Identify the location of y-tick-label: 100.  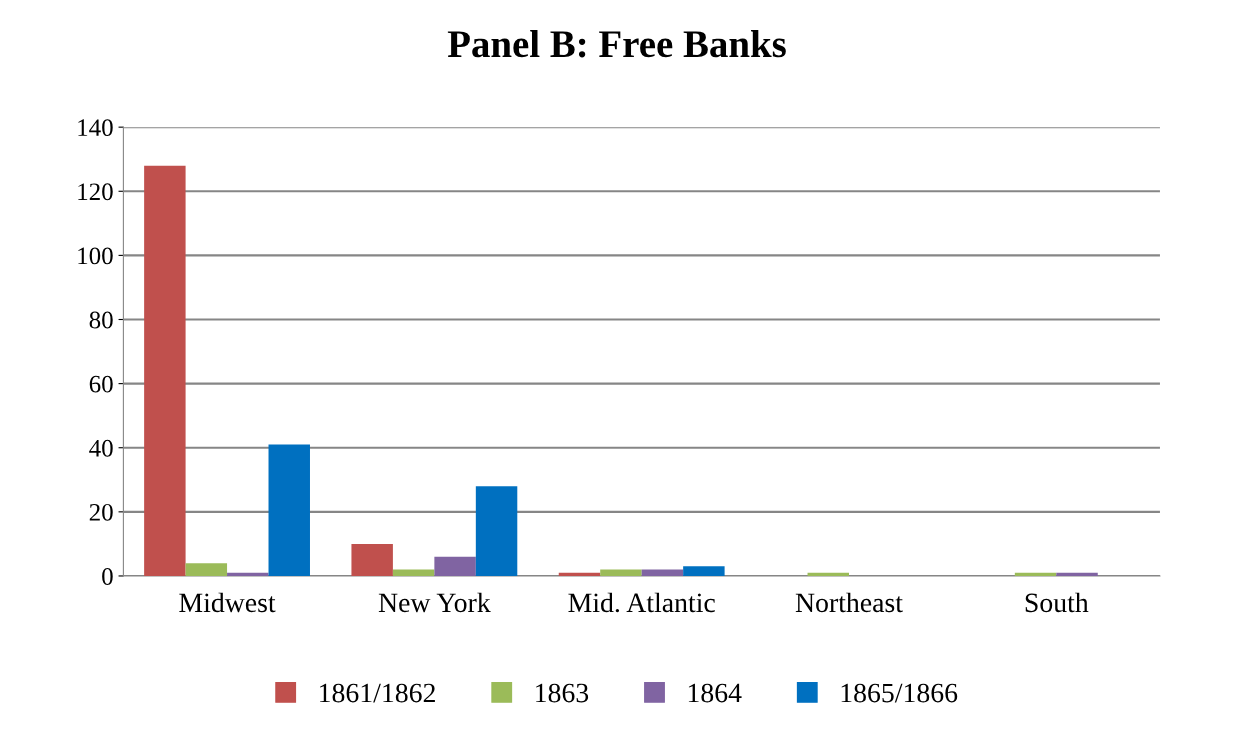
(95, 256).